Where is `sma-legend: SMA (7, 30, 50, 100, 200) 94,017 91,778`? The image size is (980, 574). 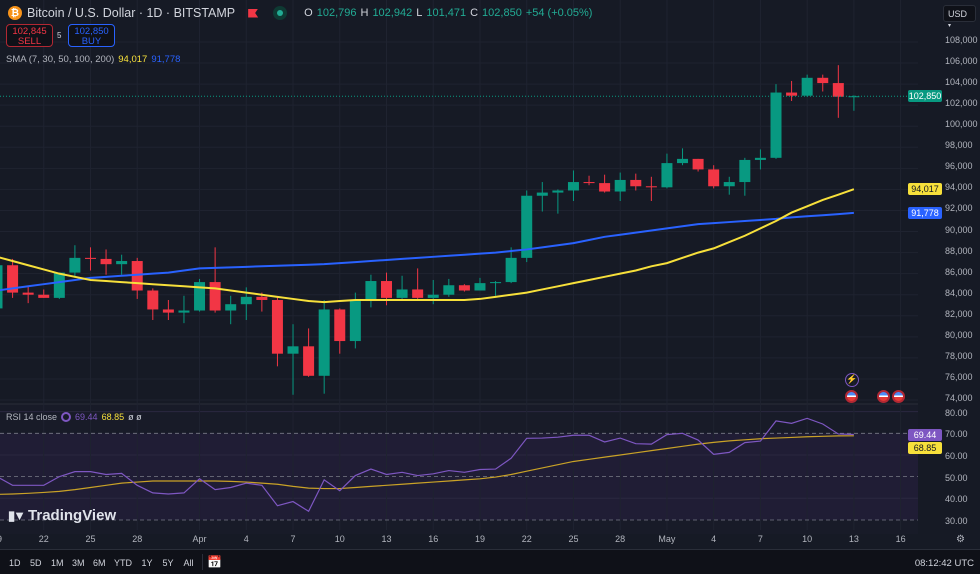
sma-legend: SMA (7, 30, 50, 100, 200) 94,017 91,778 is located at coordinates (93, 59).